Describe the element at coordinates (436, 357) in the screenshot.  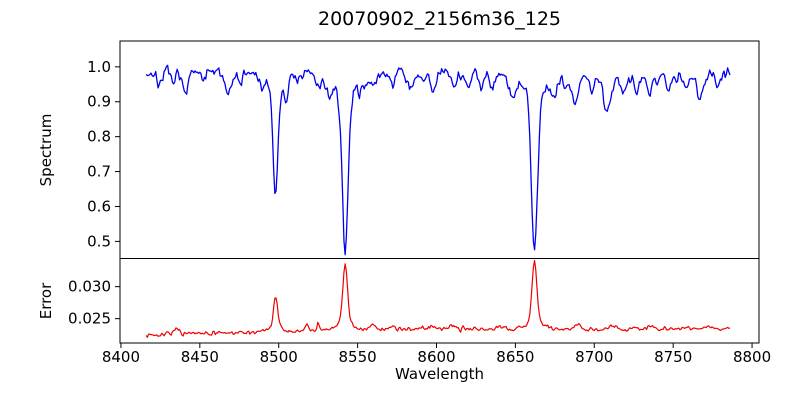
I see `x-tick-label: 8600` at that location.